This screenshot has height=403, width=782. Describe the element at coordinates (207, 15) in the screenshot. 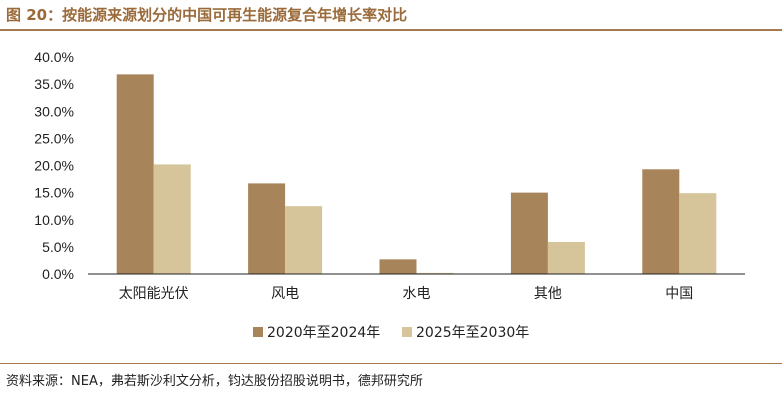

I see `figure-title: 图 20：按能源来源划分的中国可再生能源复合年增长率对比` at that location.